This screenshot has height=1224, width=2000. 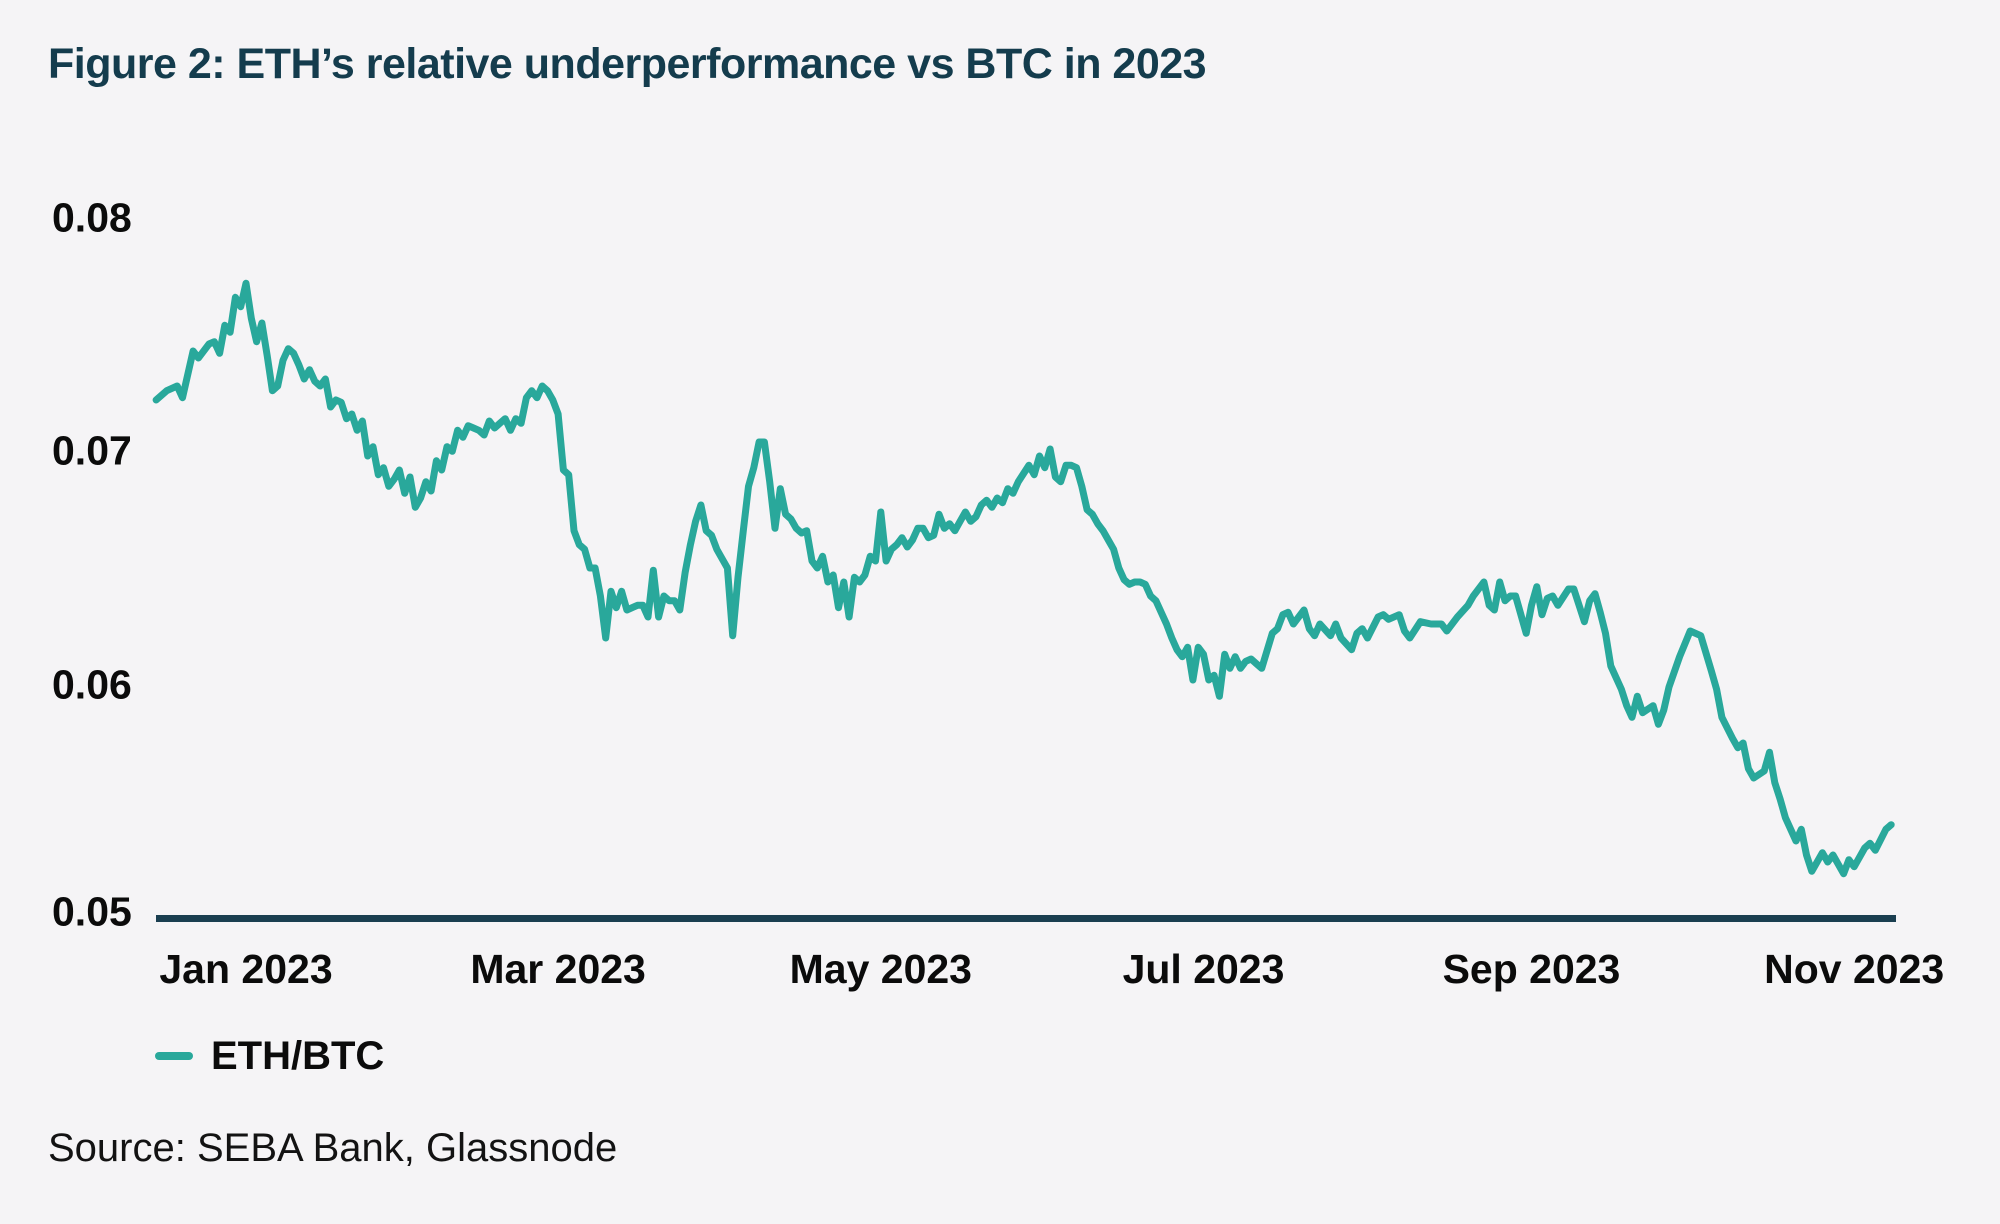 What do you see at coordinates (1026, 918) in the screenshot?
I see `x-axis-line` at bounding box center [1026, 918].